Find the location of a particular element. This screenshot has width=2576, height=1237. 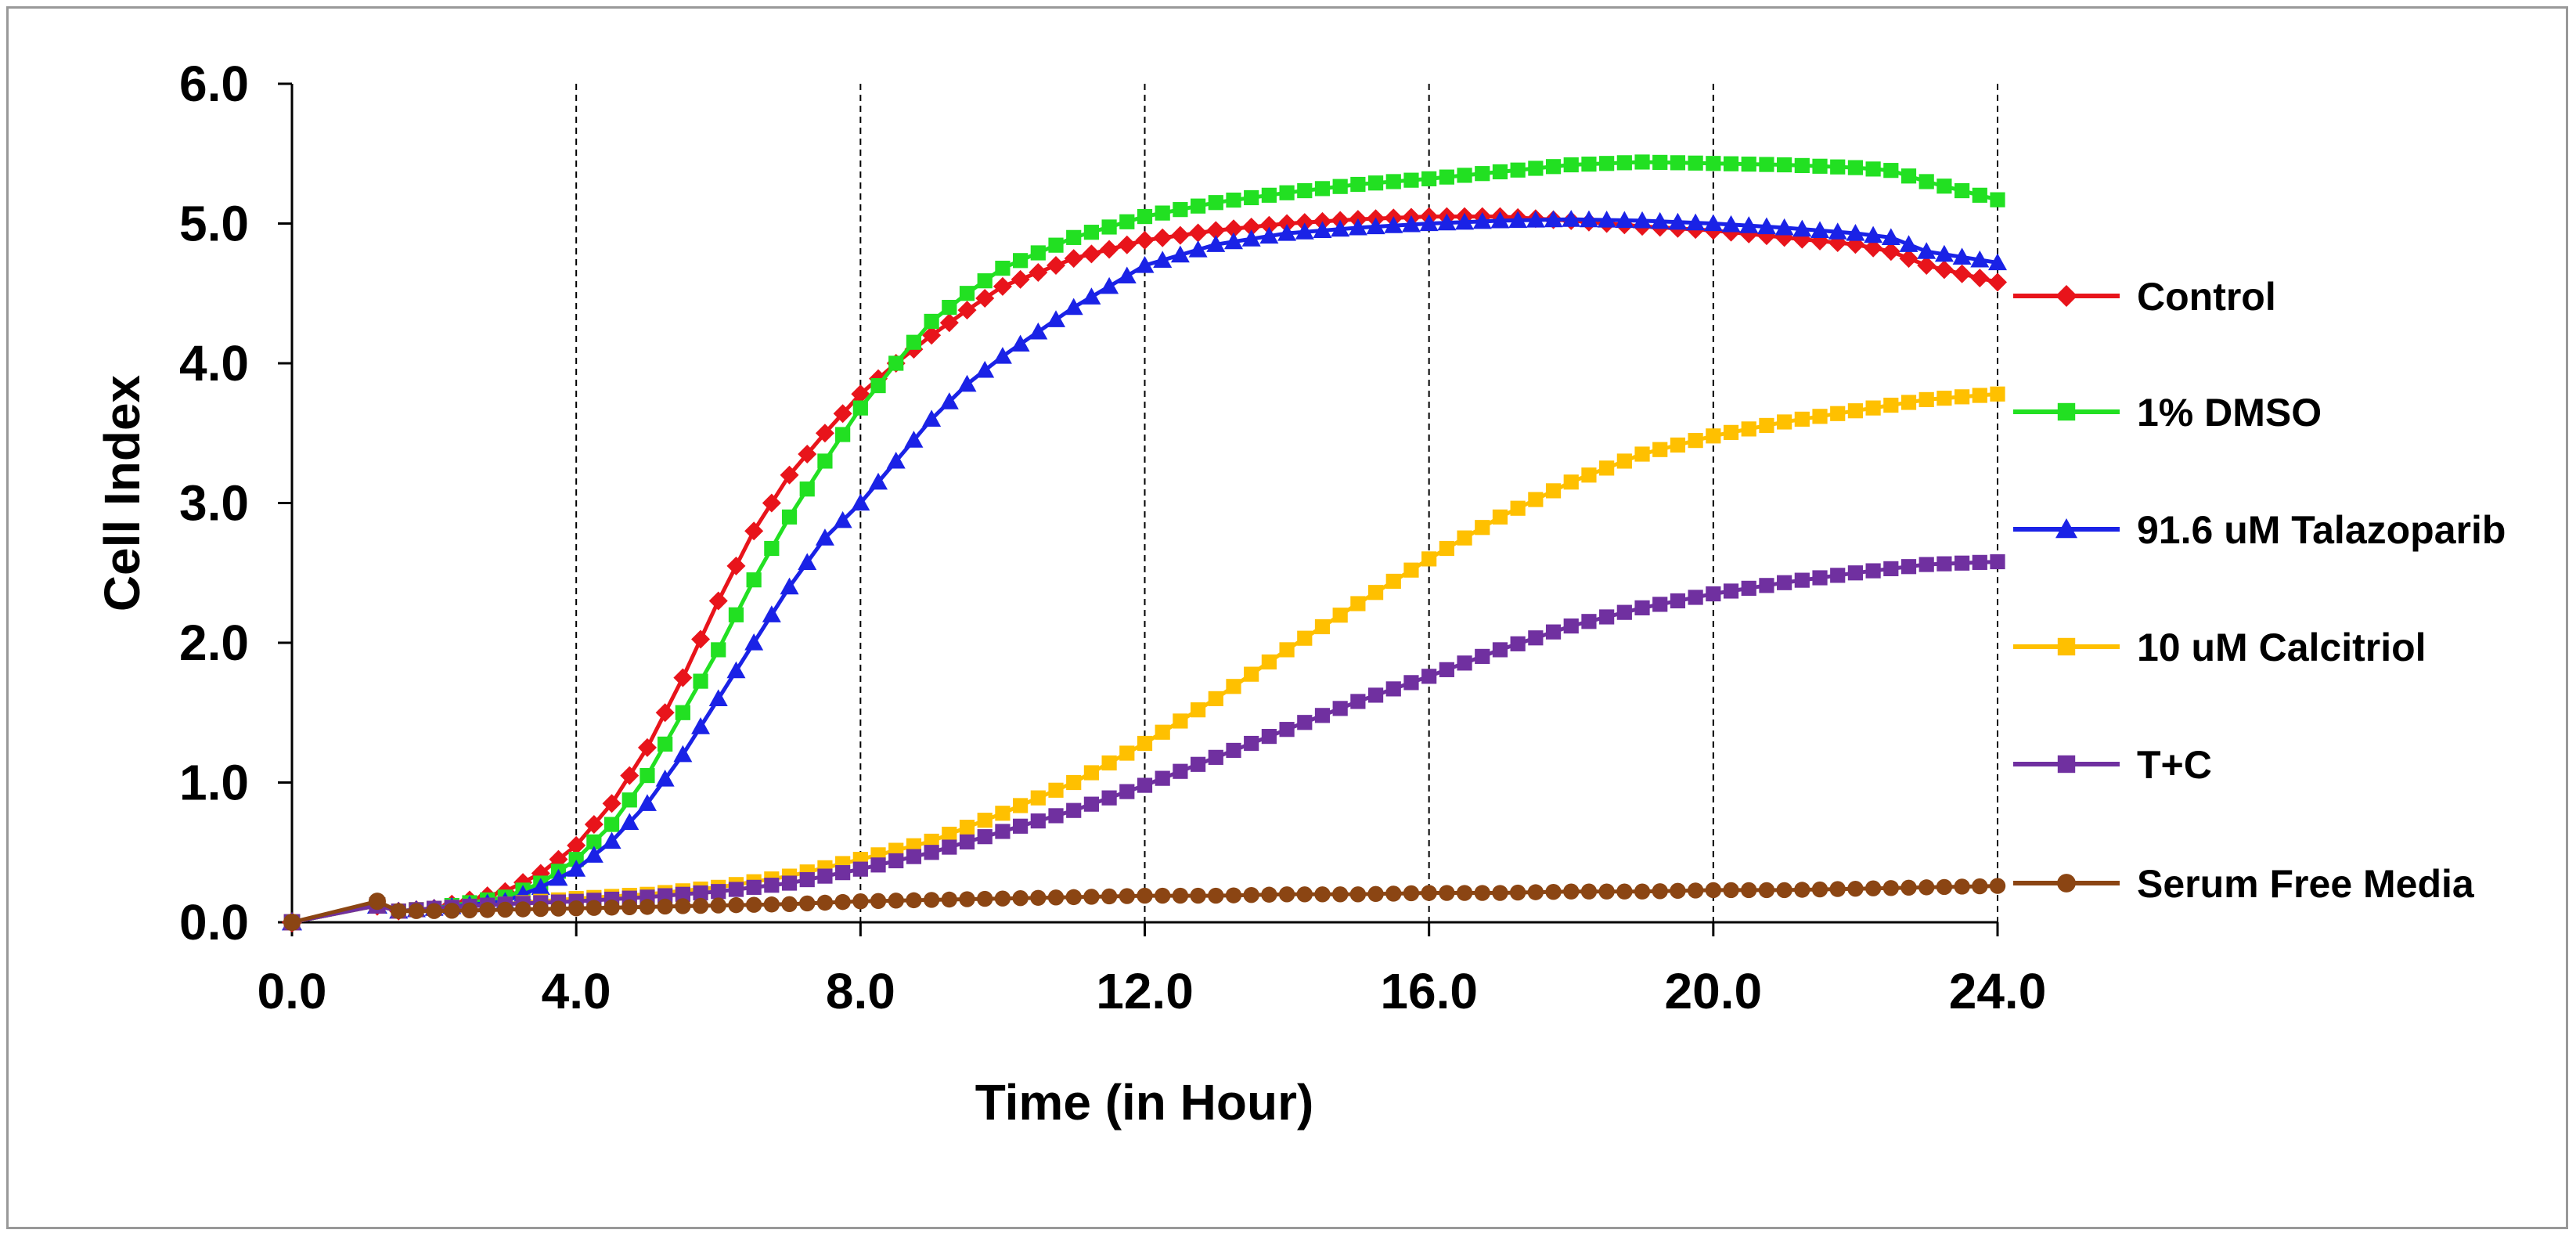

legend-label-4: T+C is located at coordinates (2174, 765).